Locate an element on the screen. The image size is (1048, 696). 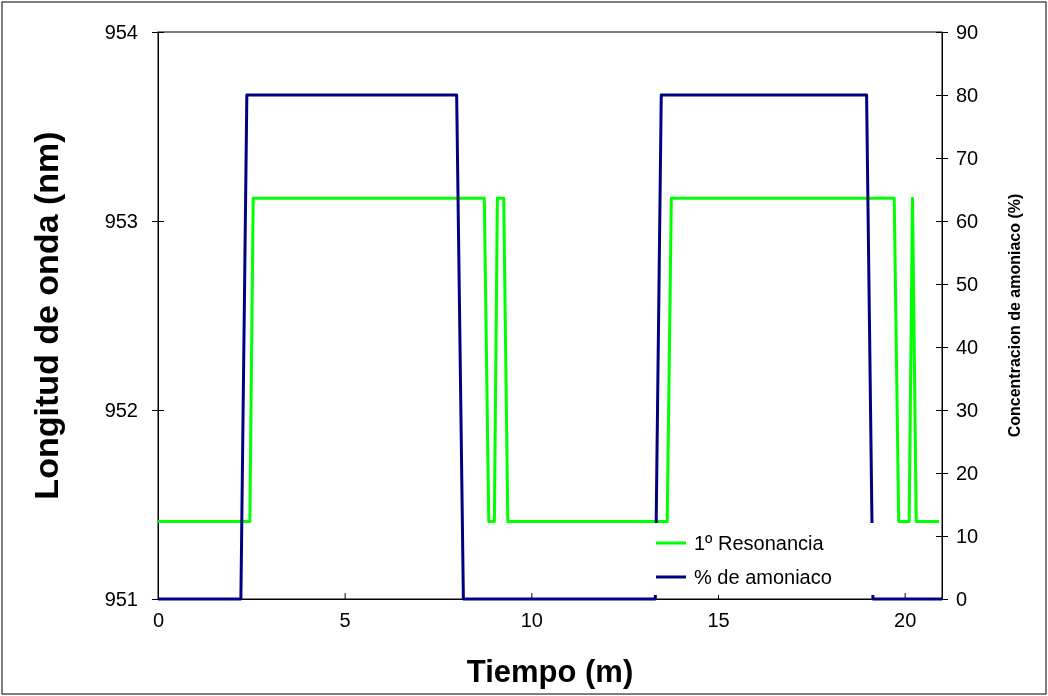
legend-label: % de amoniaco is located at coordinates (763, 577).